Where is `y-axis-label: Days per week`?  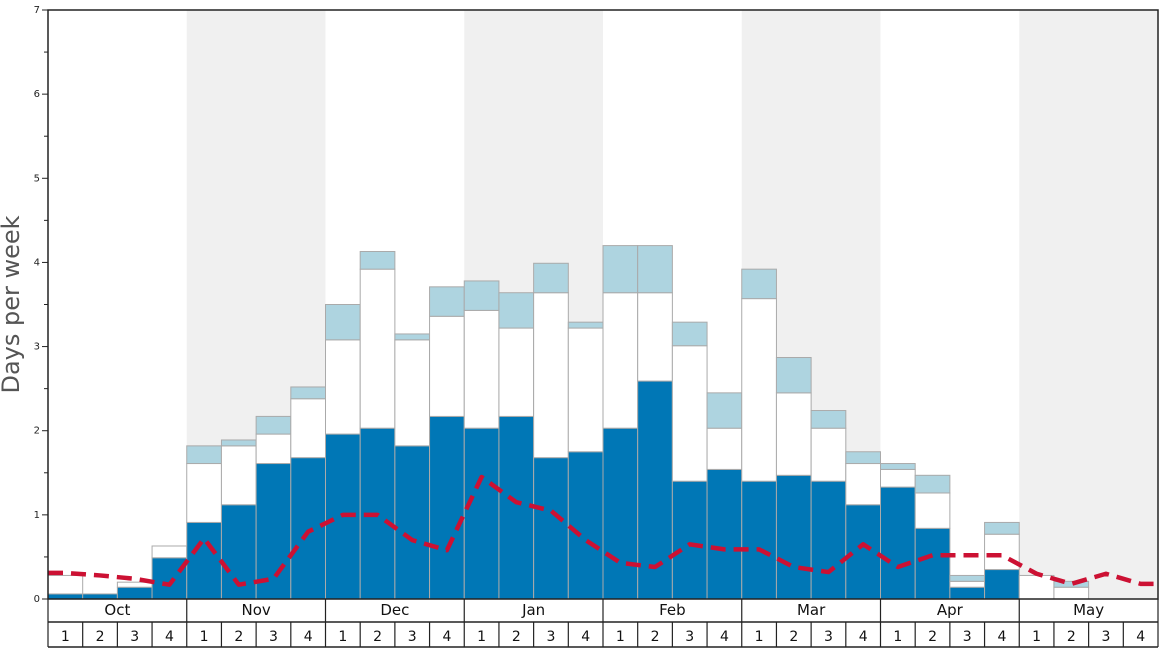
y-axis-label: Days per week is located at coordinates (12, 304).